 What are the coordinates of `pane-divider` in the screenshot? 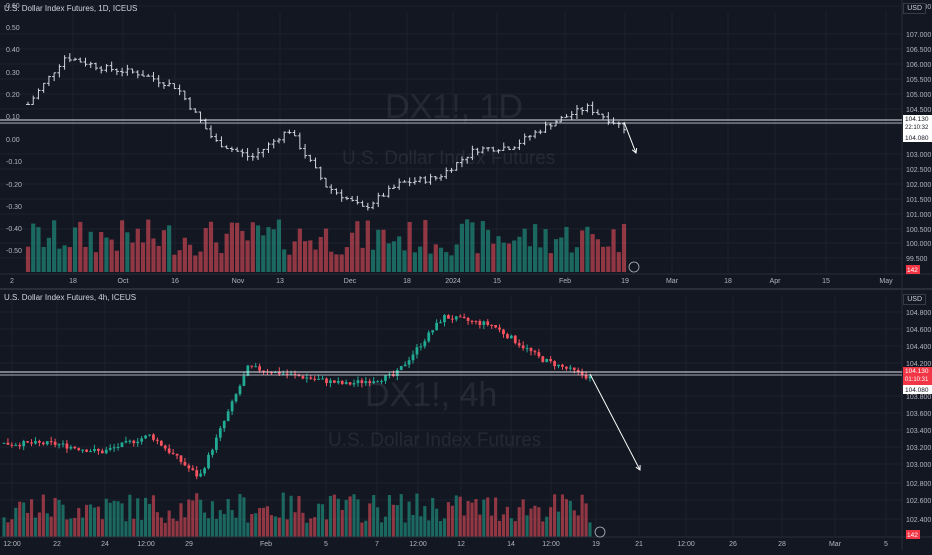 It's located at (466, 289).